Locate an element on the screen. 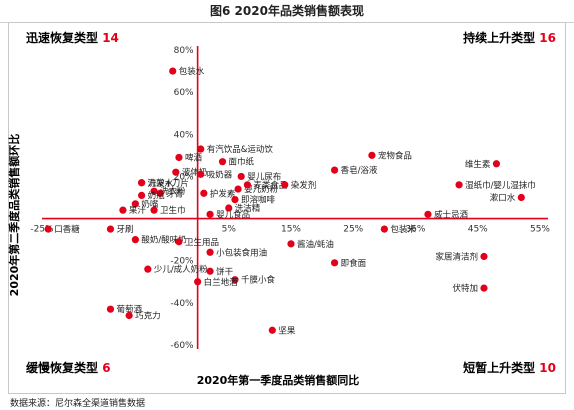 The width and height of the screenshot is (574, 410). point-label: 果汁 is located at coordinates (138, 210).